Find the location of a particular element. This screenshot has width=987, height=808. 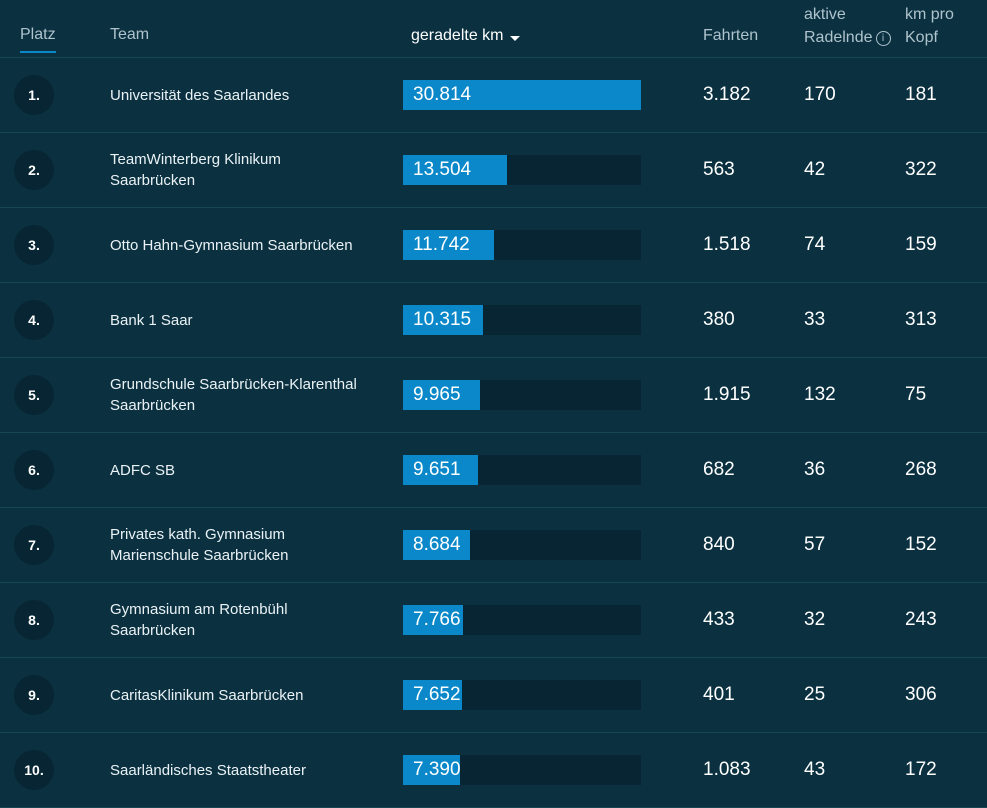

rank-badge: 10. is located at coordinates (34, 770).